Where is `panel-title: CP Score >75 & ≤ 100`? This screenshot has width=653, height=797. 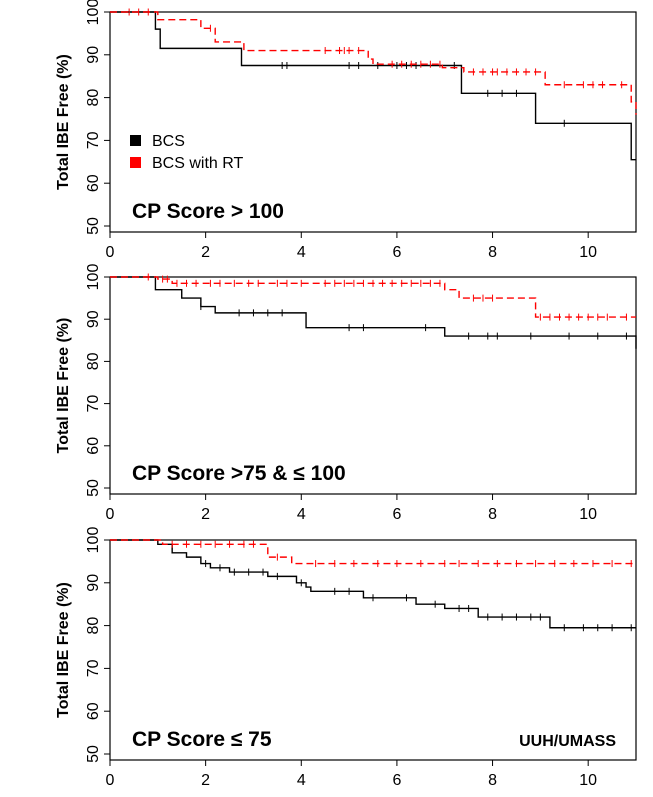
panel-title: CP Score >75 & ≤ 100 is located at coordinates (239, 473).